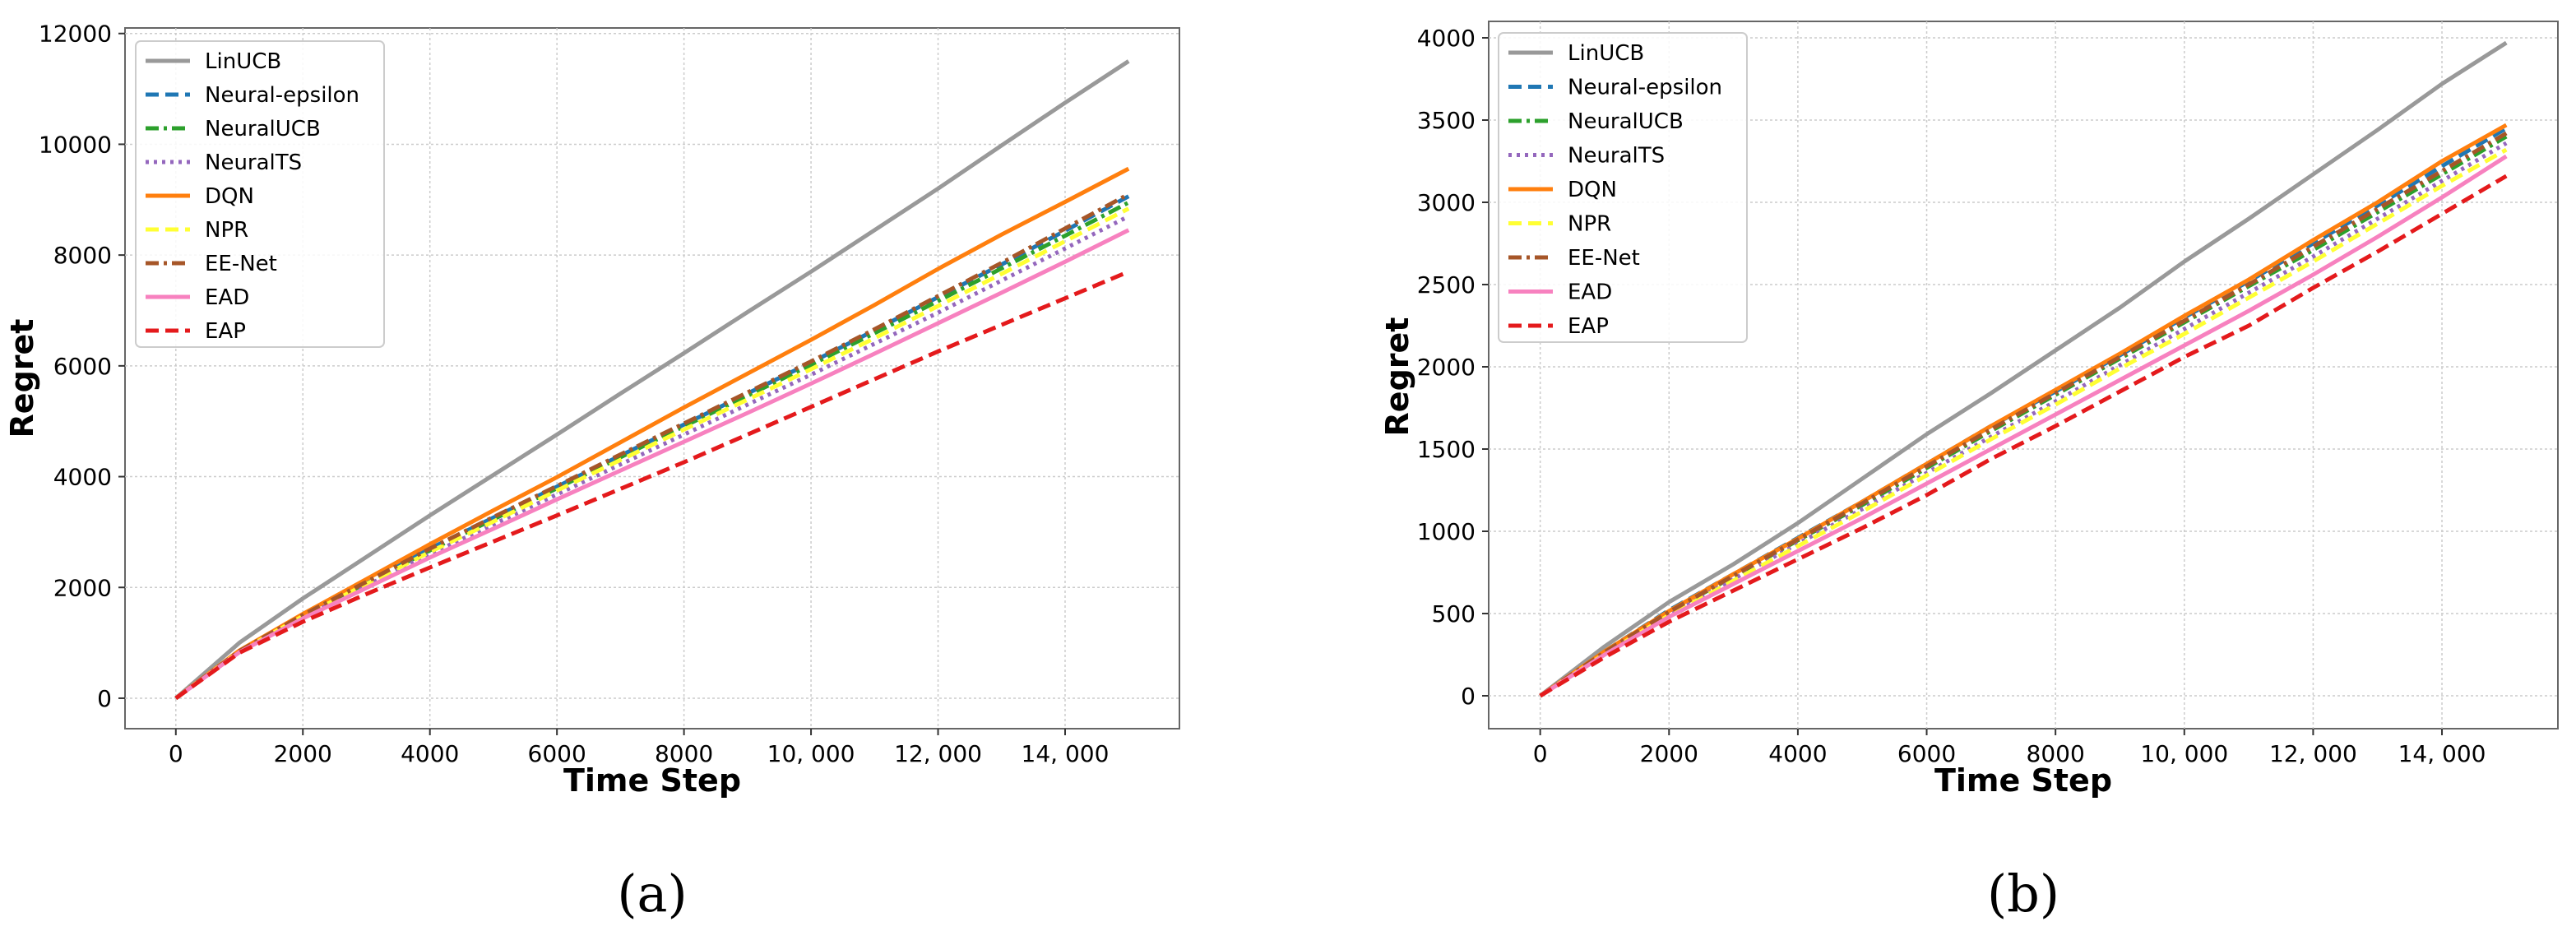 The height and width of the screenshot is (931, 2576). Describe the element at coordinates (76, 144) in the screenshot. I see `y-tick-label-a: 10000` at that location.